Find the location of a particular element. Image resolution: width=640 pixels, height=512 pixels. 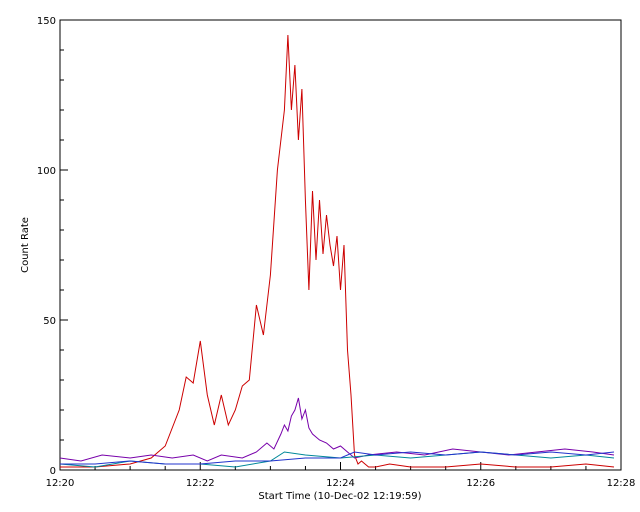

x-tick-label: 12:26 is located at coordinates (480, 483).